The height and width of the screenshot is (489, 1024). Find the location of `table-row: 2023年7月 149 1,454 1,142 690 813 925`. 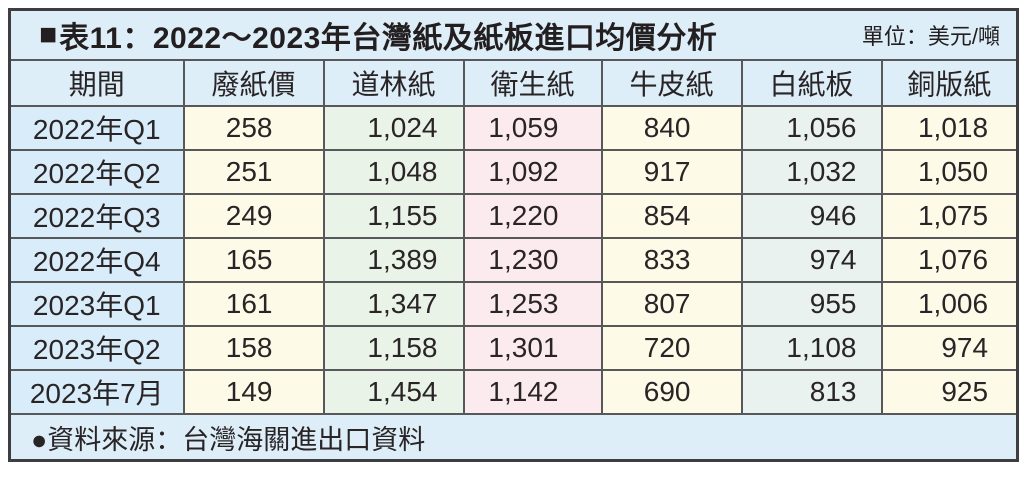

table-row: 2023年7月 149 1,454 1,142 690 813 925 is located at coordinates (513, 392).